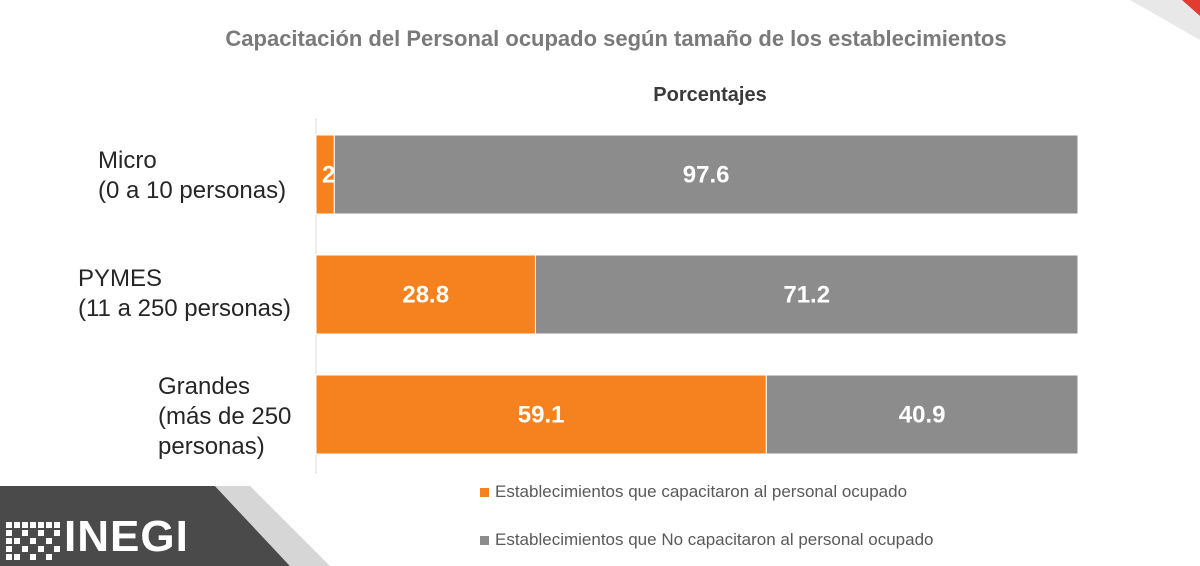  What do you see at coordinates (710, 95) in the screenshot?
I see `chart-subtitle: Porcentajes` at bounding box center [710, 95].